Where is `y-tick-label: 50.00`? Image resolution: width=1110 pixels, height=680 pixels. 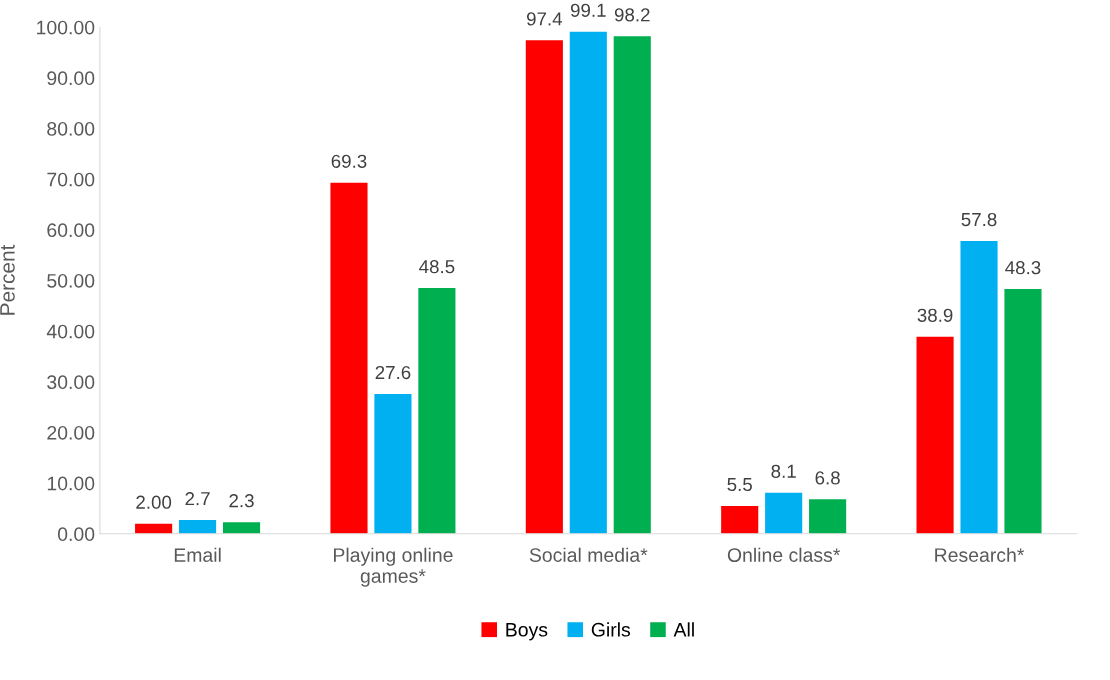
y-tick-label: 50.00 is located at coordinates (71, 280).